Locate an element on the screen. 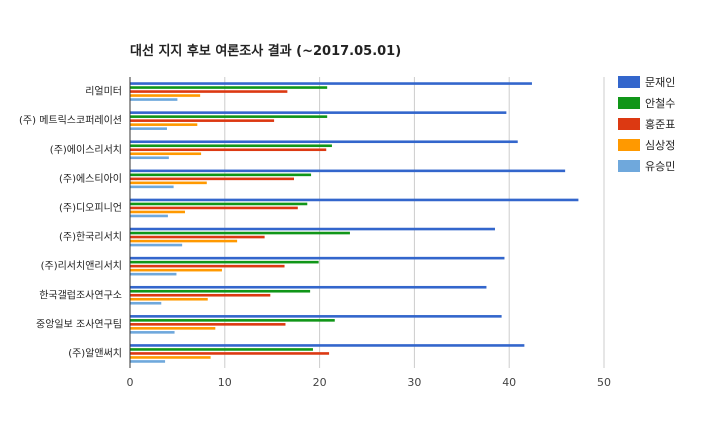 This screenshot has width=720, height=431. category-label: (주)에이스리서치 is located at coordinates (86, 150).